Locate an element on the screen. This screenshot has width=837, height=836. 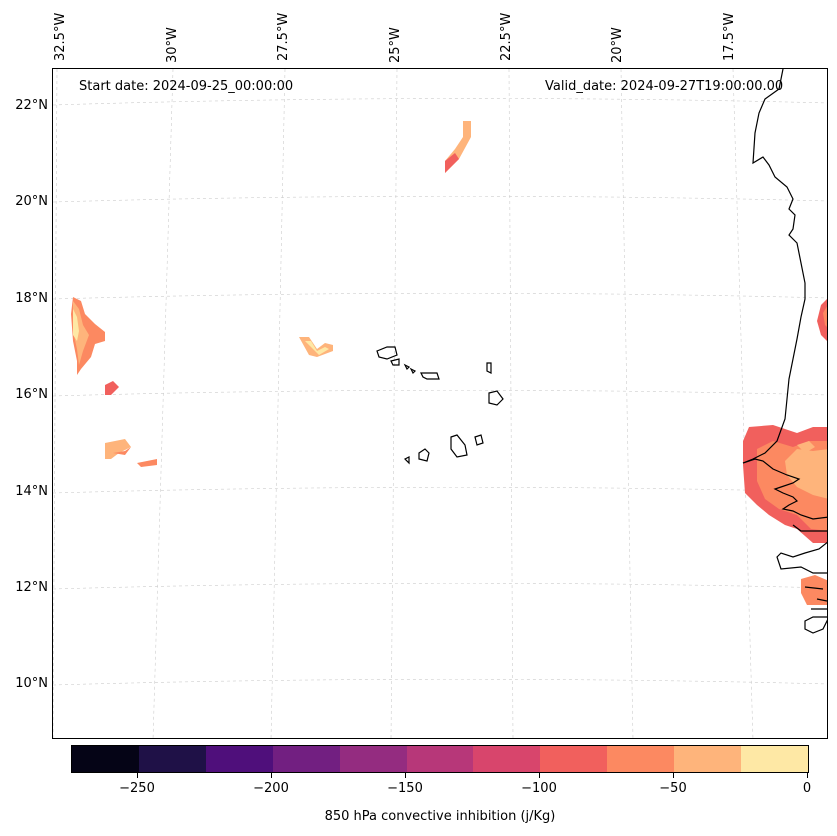
lon-label: 27.5°W is located at coordinates (283, 36).